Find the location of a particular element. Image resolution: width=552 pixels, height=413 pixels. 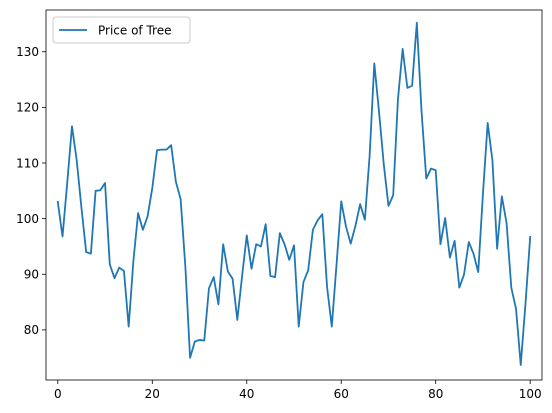

x-tick-label: 100 is located at coordinates (530, 394).